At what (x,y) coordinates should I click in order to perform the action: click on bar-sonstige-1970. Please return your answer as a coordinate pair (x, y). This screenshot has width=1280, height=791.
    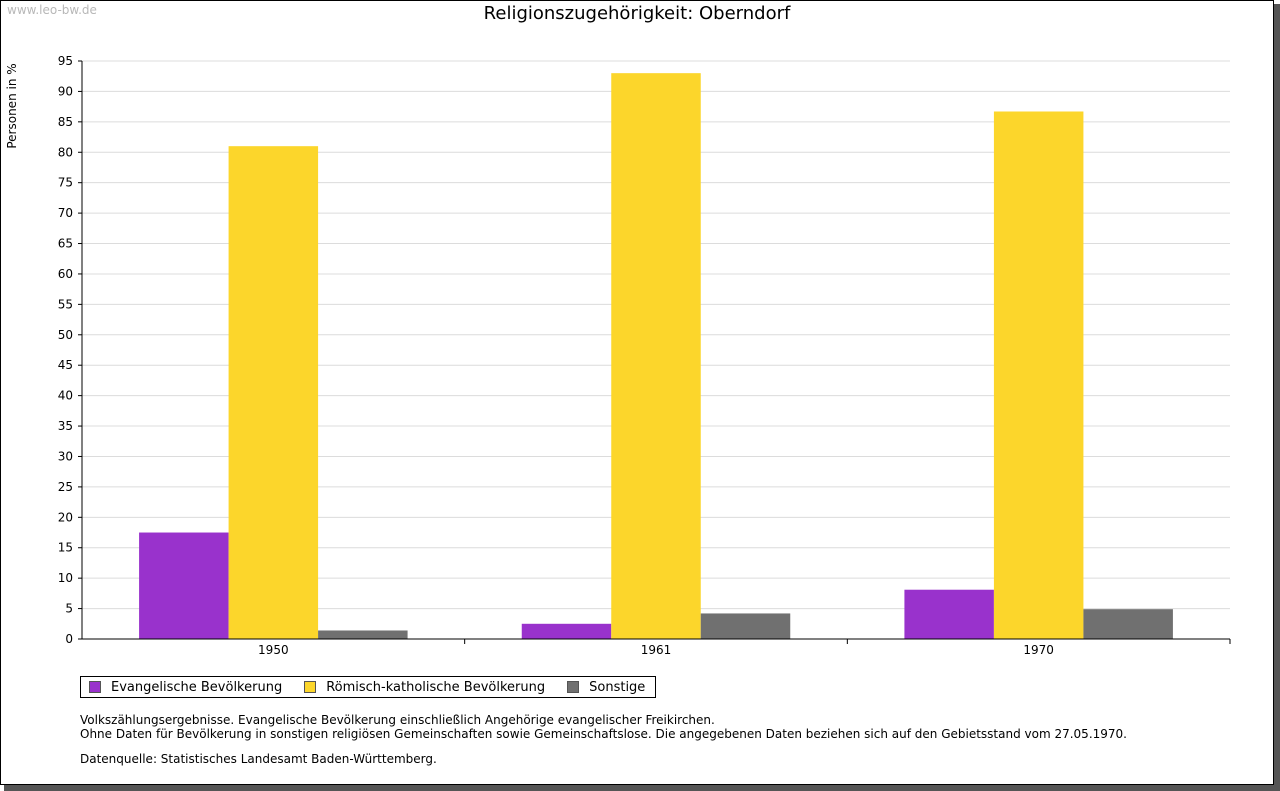
    Looking at the image, I should click on (1128, 624).